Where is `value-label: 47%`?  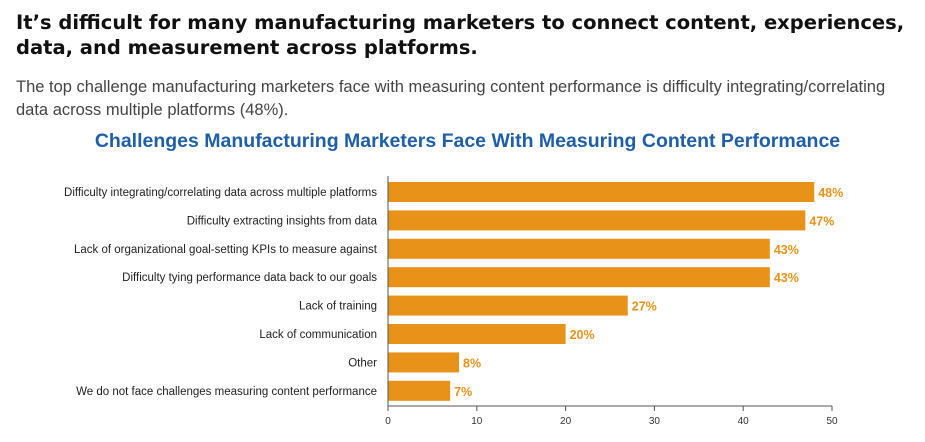
value-label: 47% is located at coordinates (821, 221).